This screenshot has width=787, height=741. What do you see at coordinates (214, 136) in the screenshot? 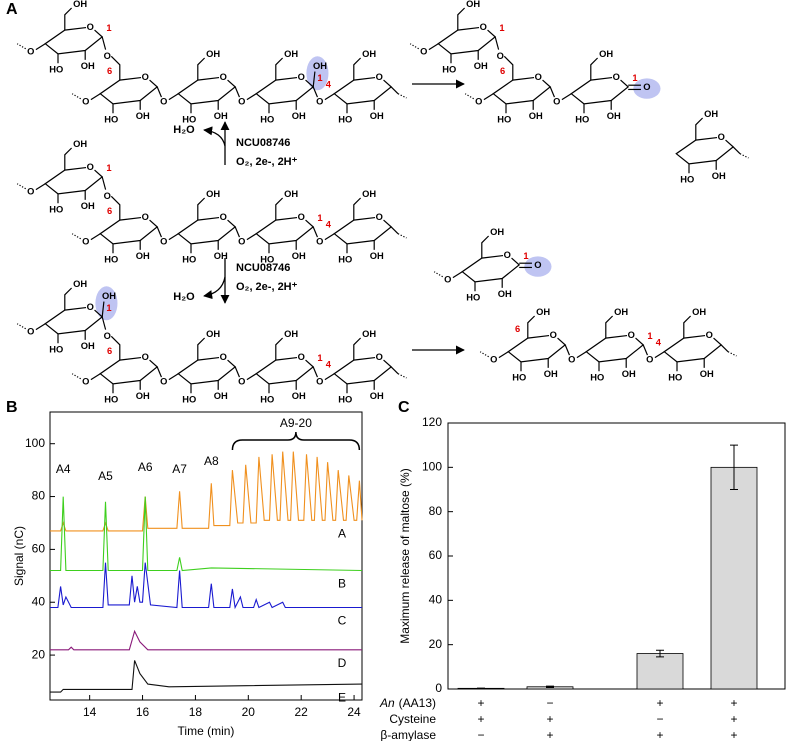
I see `side-arrow` at bounding box center [214, 136].